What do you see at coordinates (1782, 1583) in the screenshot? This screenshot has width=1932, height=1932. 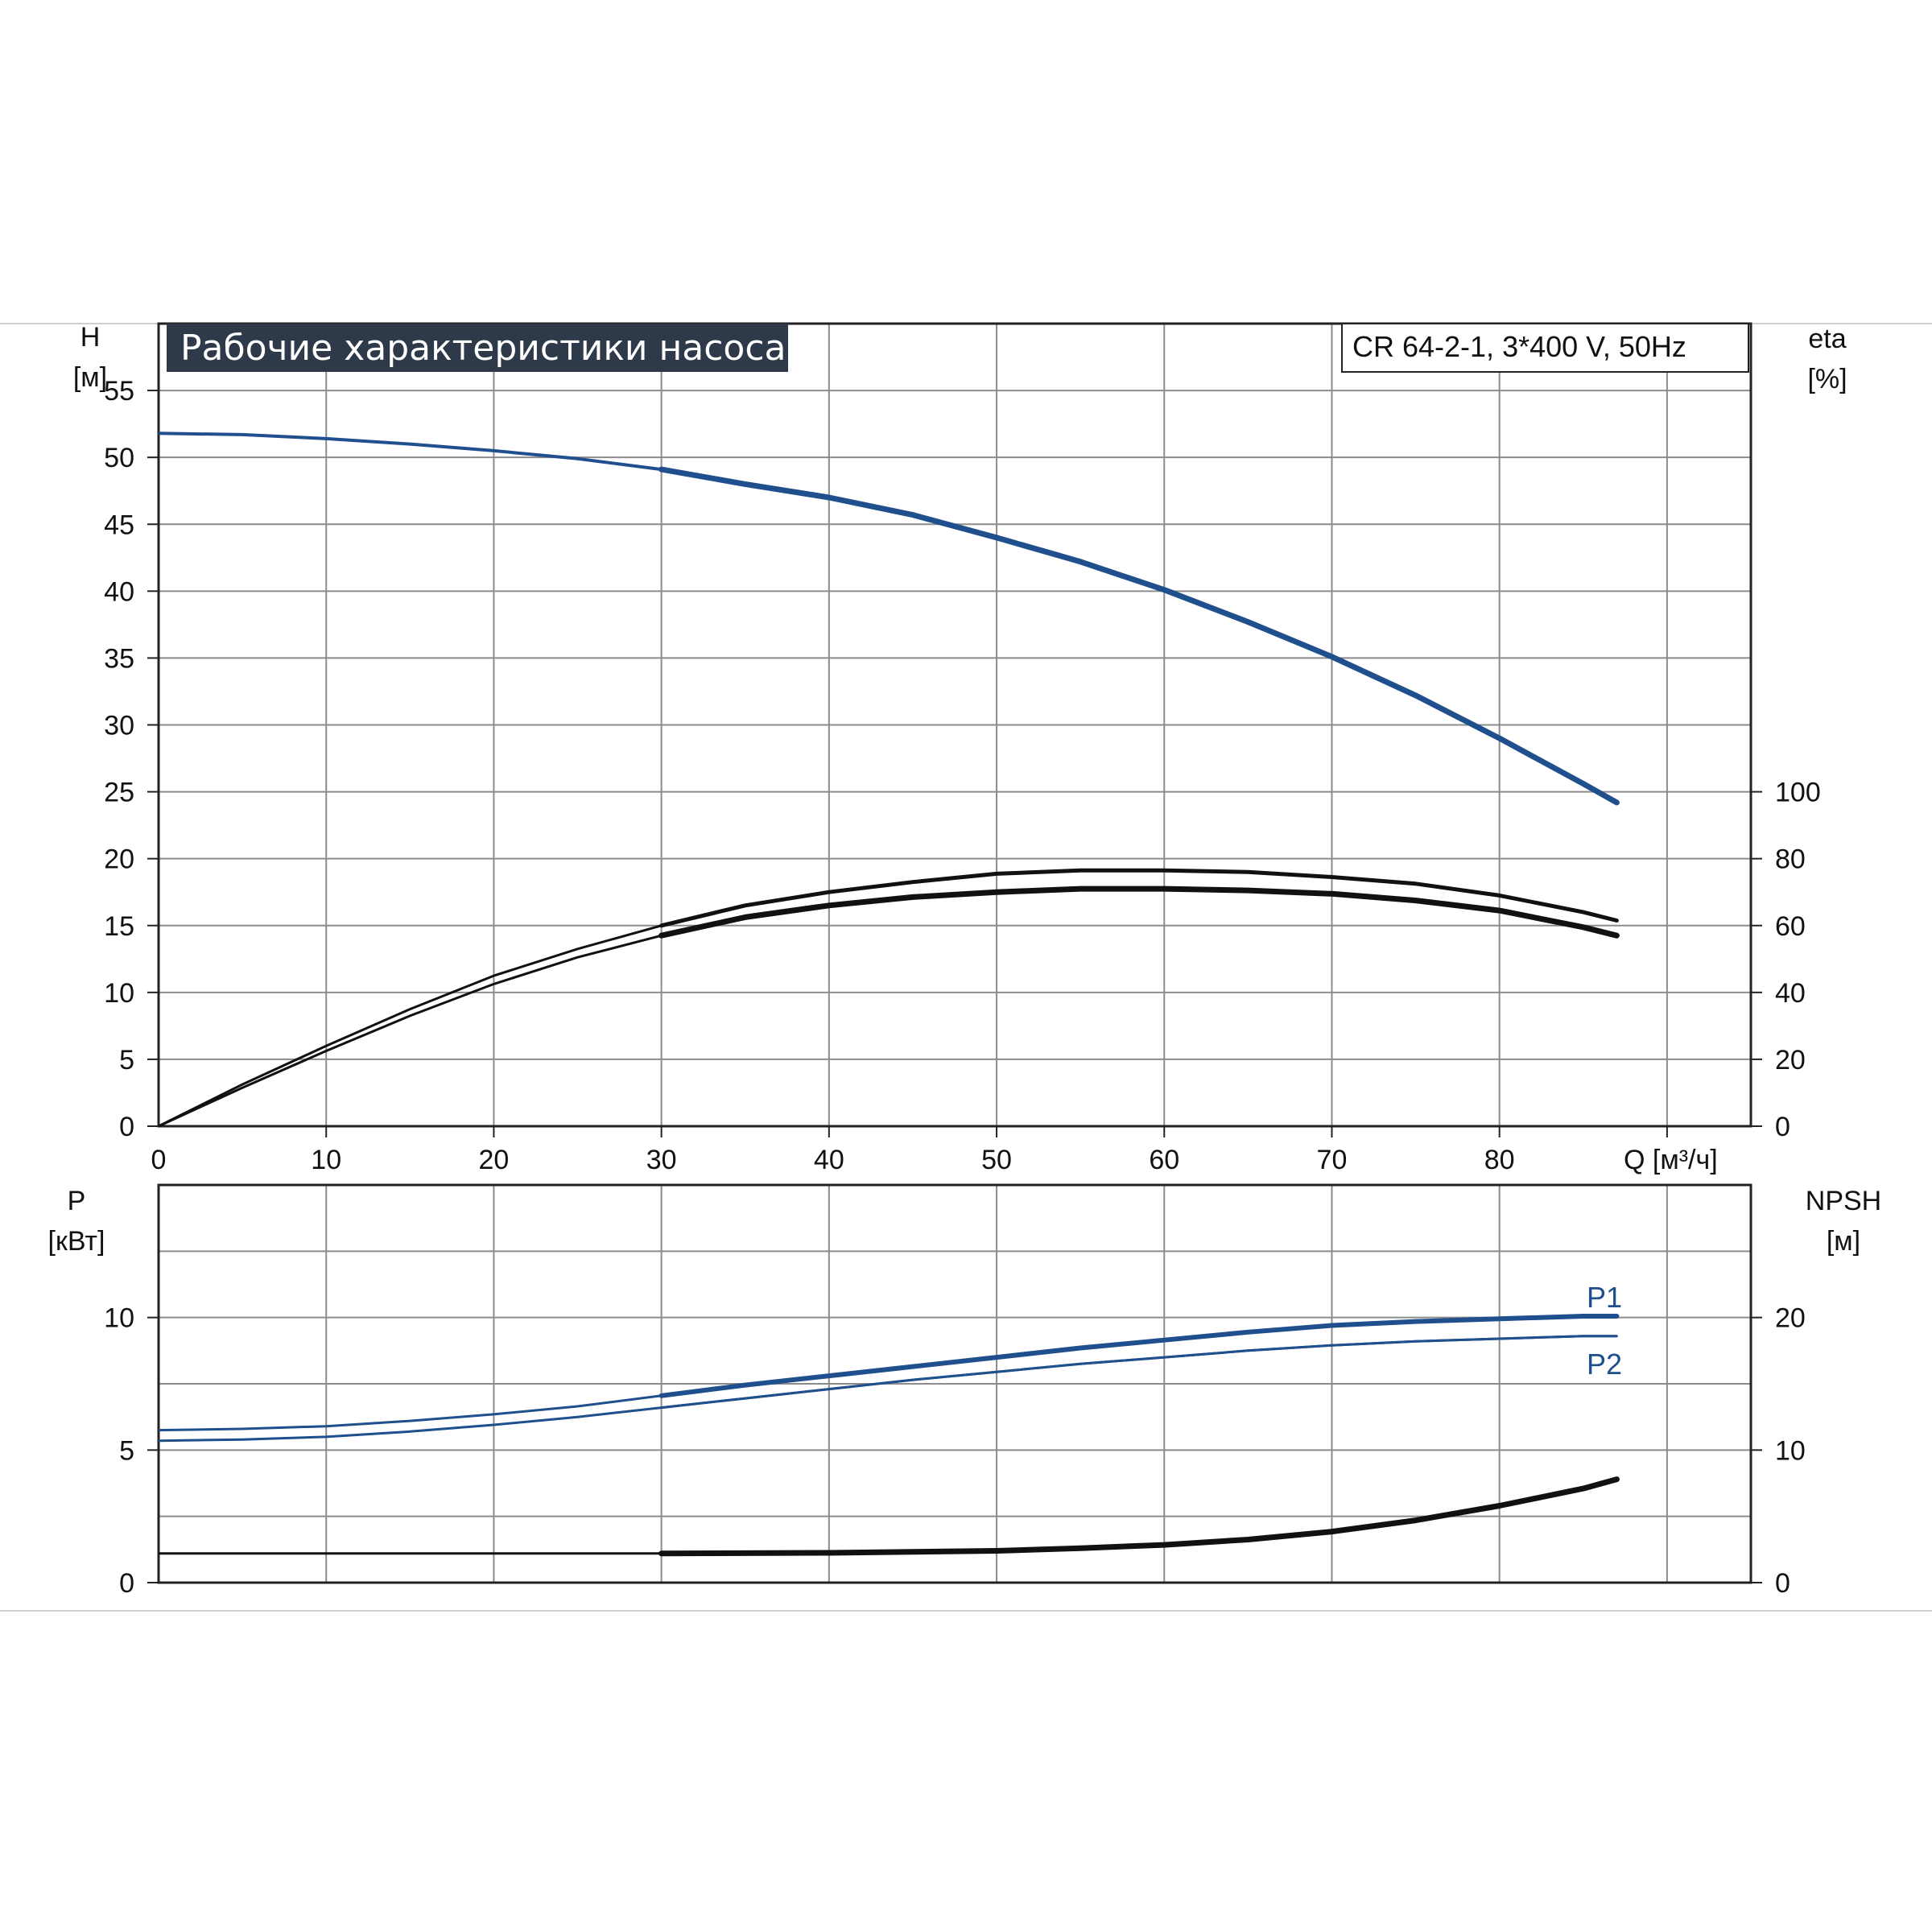 I see `npsh-tick-label: 0` at bounding box center [1782, 1583].